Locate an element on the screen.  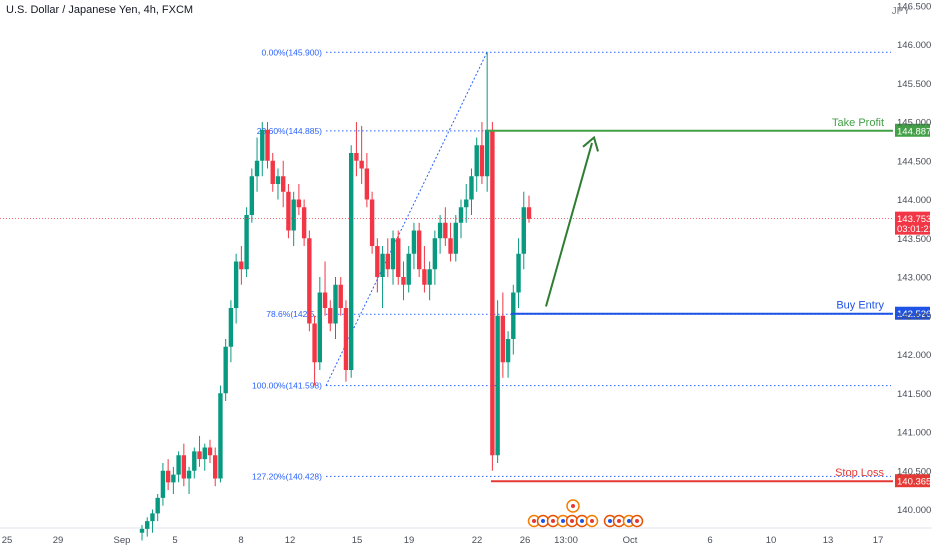
time-tick-label: 22 is located at coordinates (477, 540).